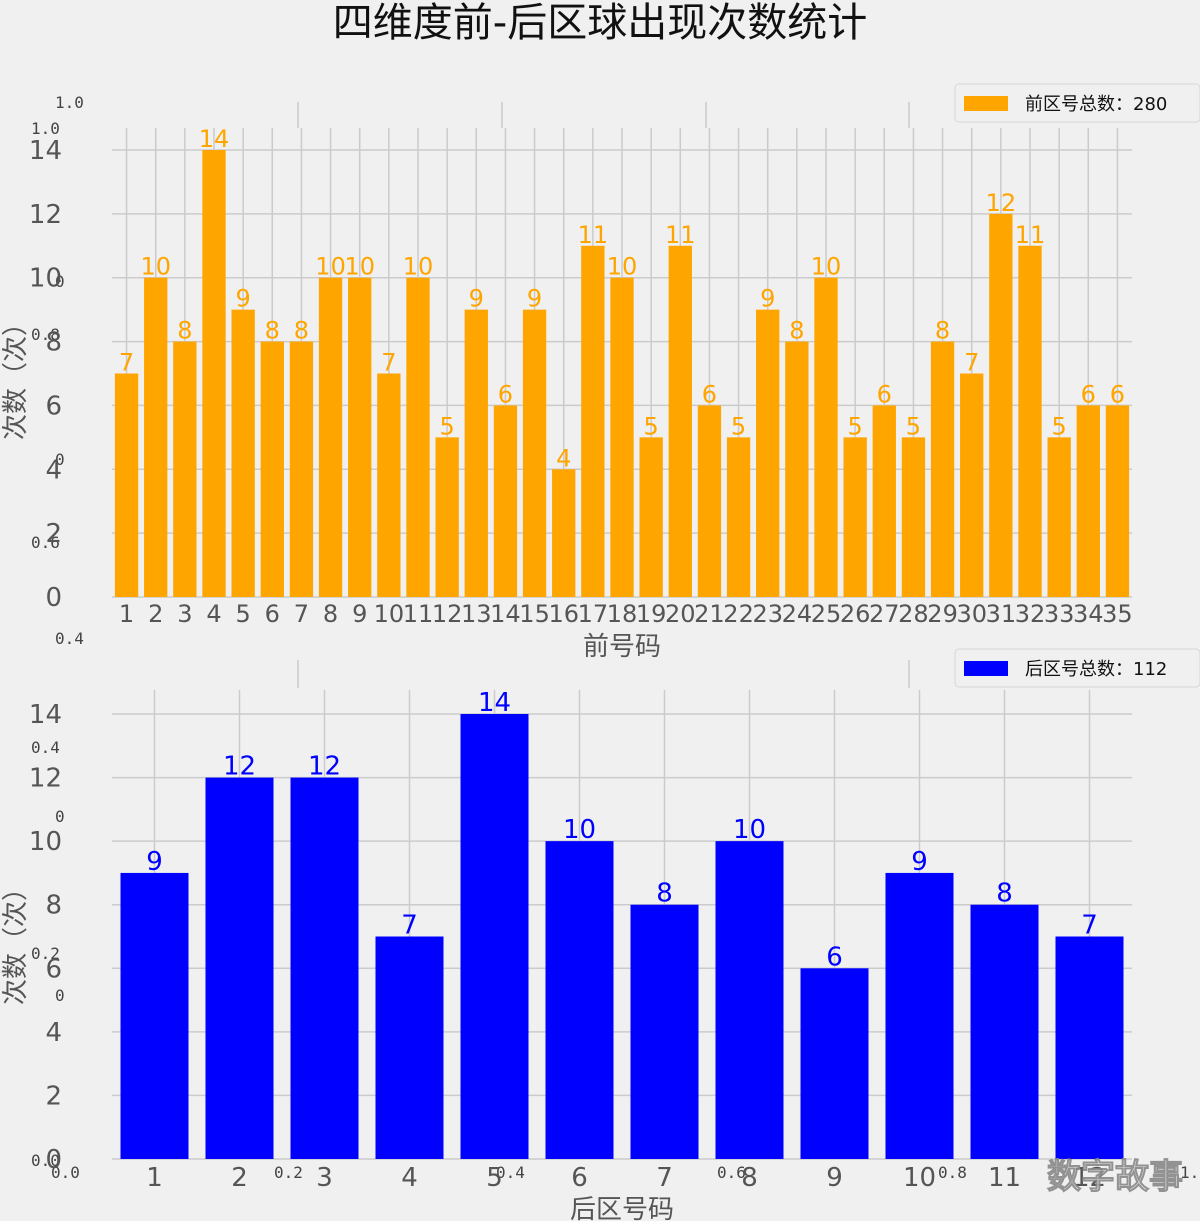 This screenshot has height=1221, width=1200. I want to click on back-bar-value-label: 9, so click(919, 862).